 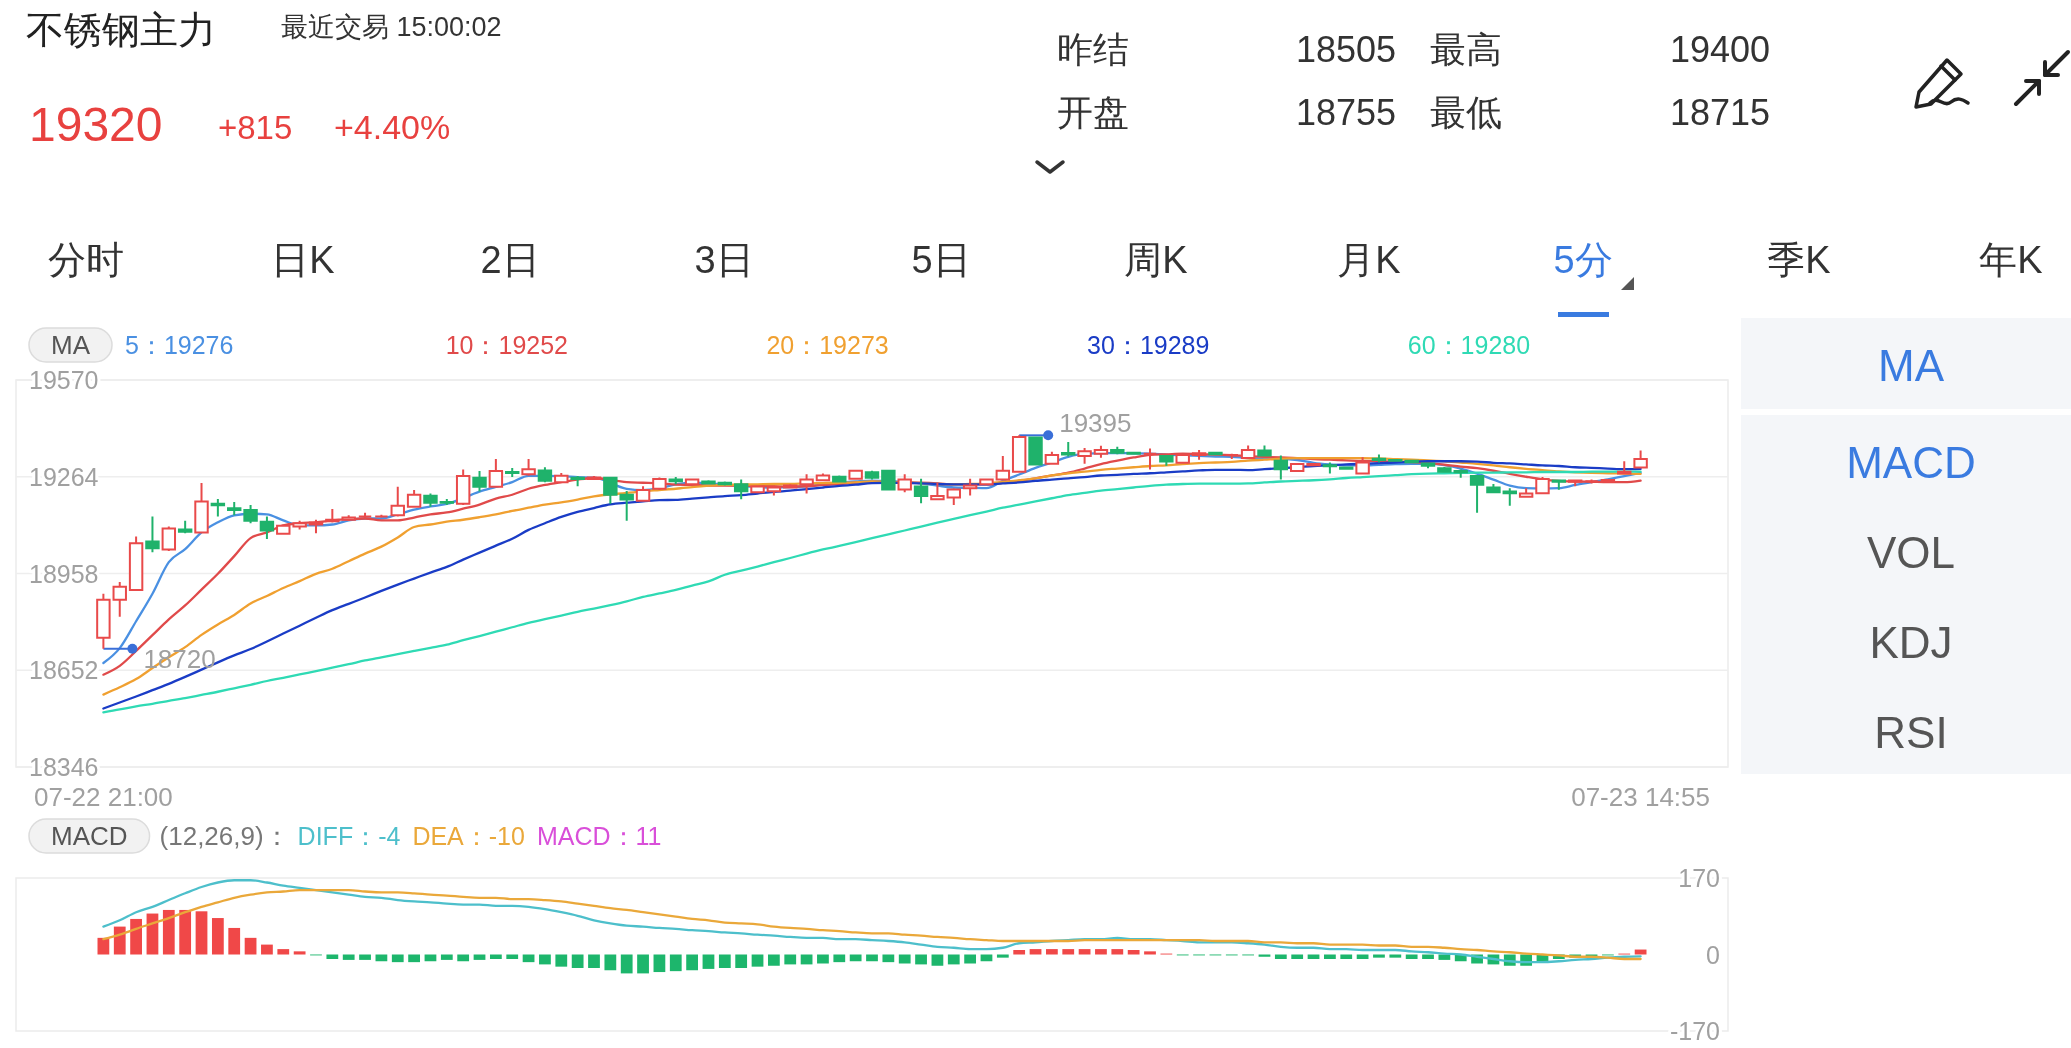 What do you see at coordinates (121, 30) in the screenshot?
I see `text: 不锈钢主力` at bounding box center [121, 30].